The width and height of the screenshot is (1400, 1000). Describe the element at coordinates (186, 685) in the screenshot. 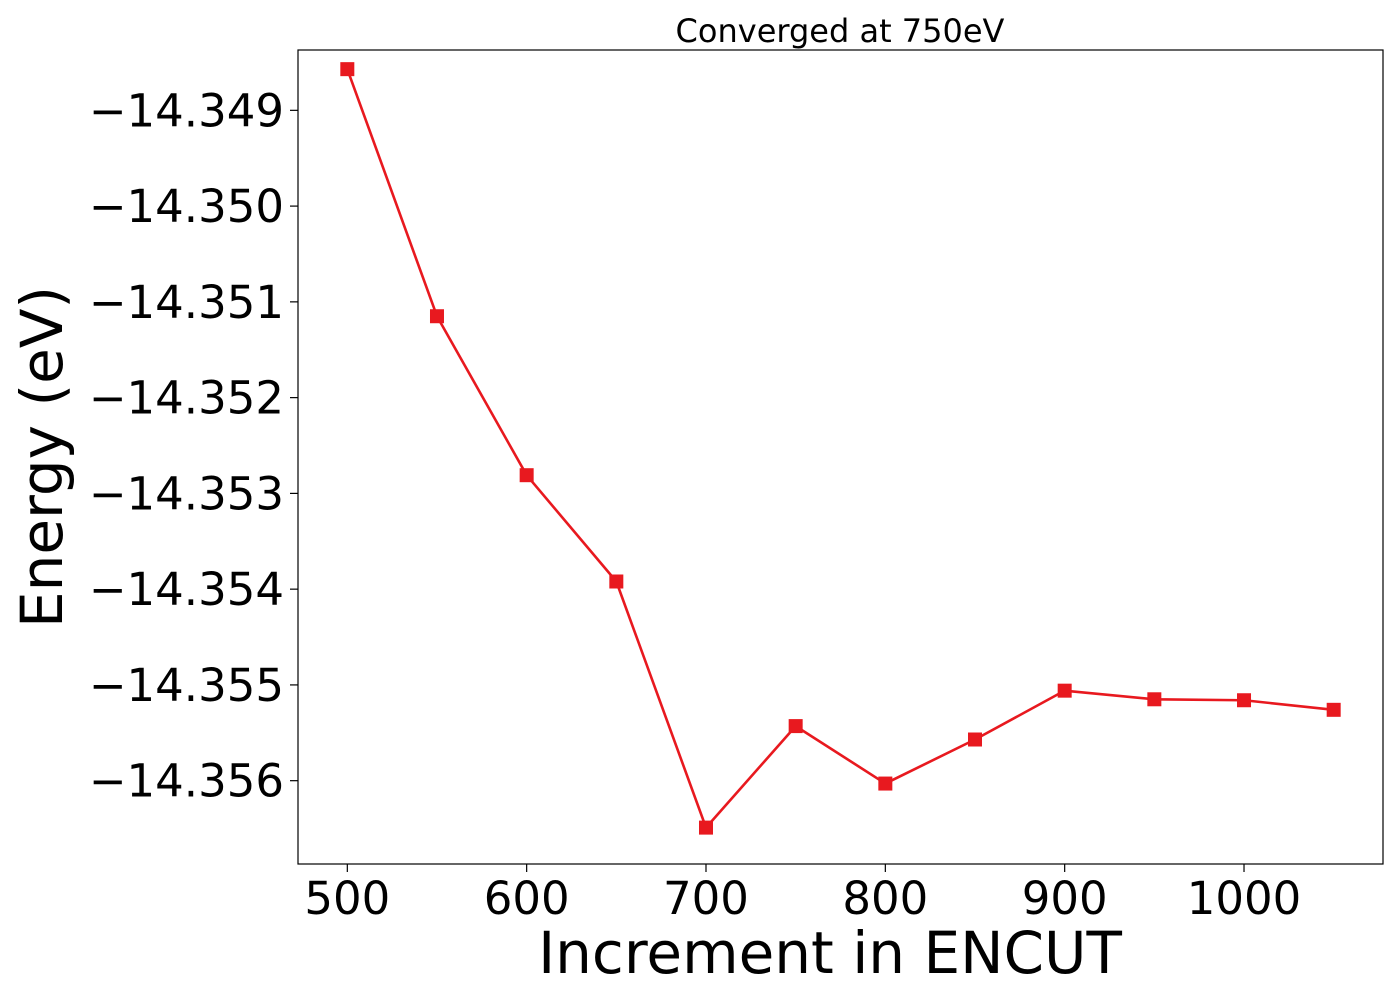

I see `y-tick-label: −14.355` at that location.